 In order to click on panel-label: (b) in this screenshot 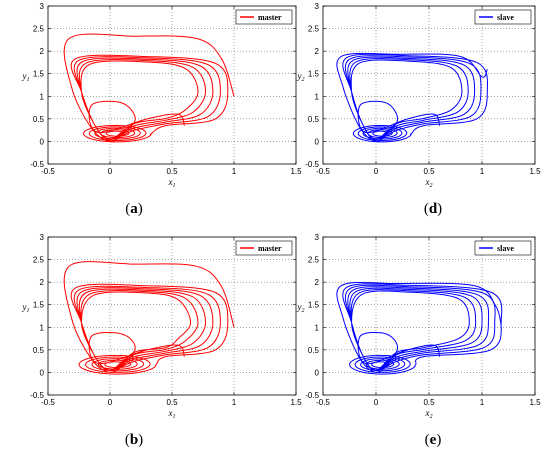, I will do `click(134, 440)`.